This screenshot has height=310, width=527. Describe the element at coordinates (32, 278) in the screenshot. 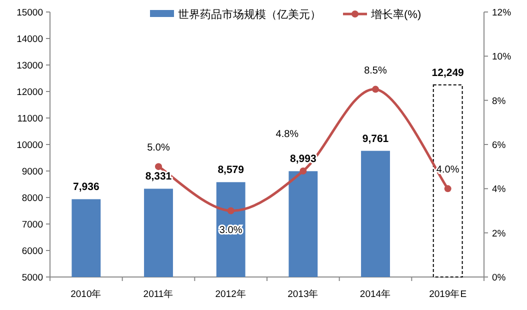

I see `y-tick-label: 5000` at that location.